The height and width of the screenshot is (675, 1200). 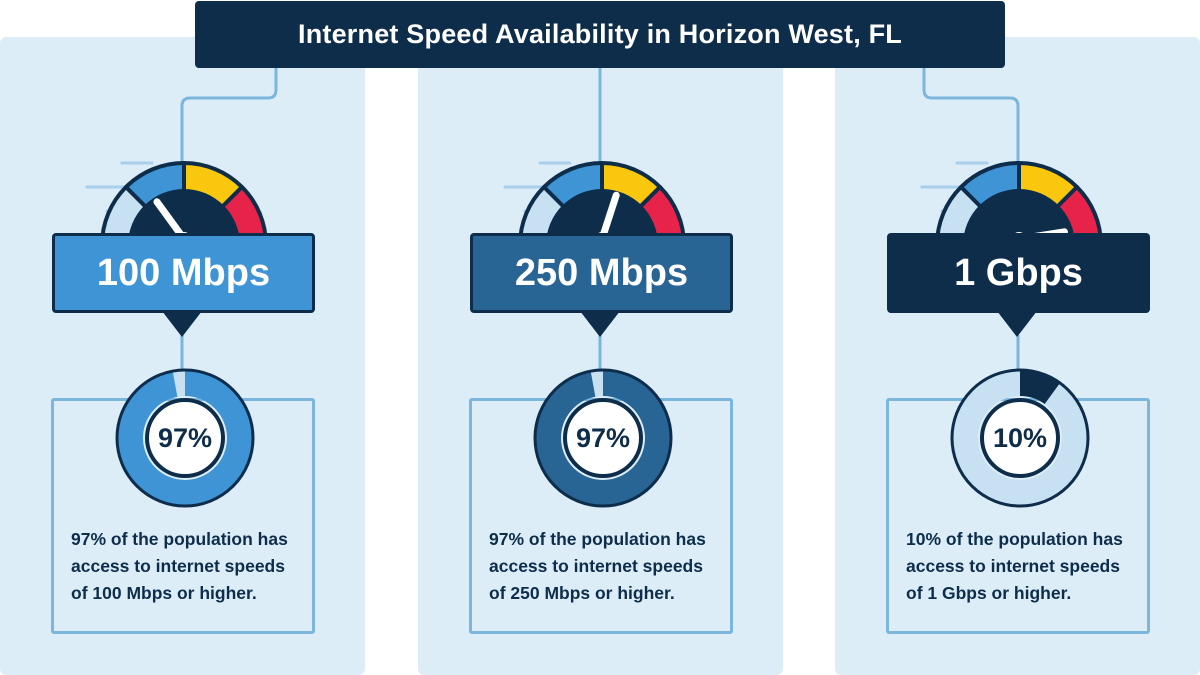 I want to click on percentage-value: 10%, so click(x=1020, y=437).